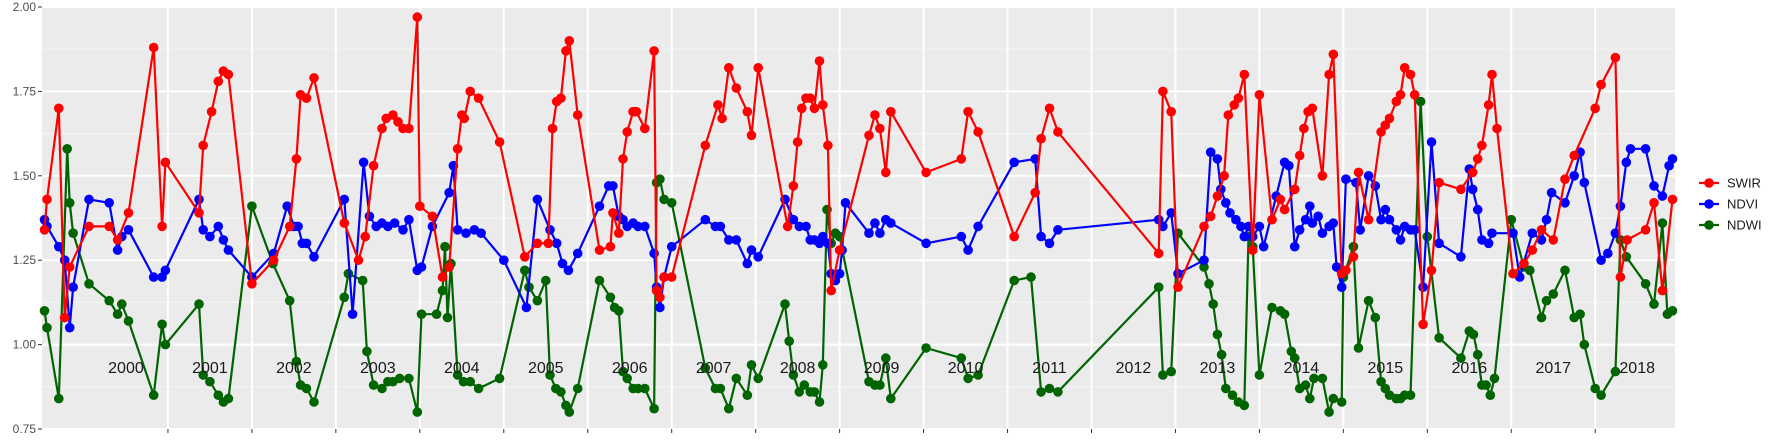 The width and height of the screenshot is (1773, 442). What do you see at coordinates (25, 429) in the screenshot?
I see `y-tick-label: 0.75` at bounding box center [25, 429].